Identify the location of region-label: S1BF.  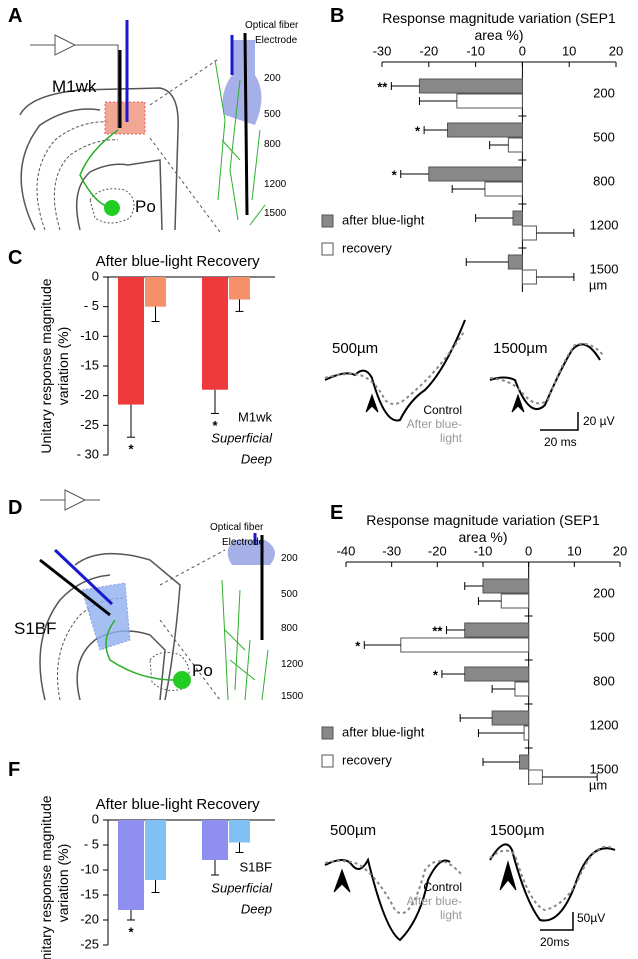
(35, 628).